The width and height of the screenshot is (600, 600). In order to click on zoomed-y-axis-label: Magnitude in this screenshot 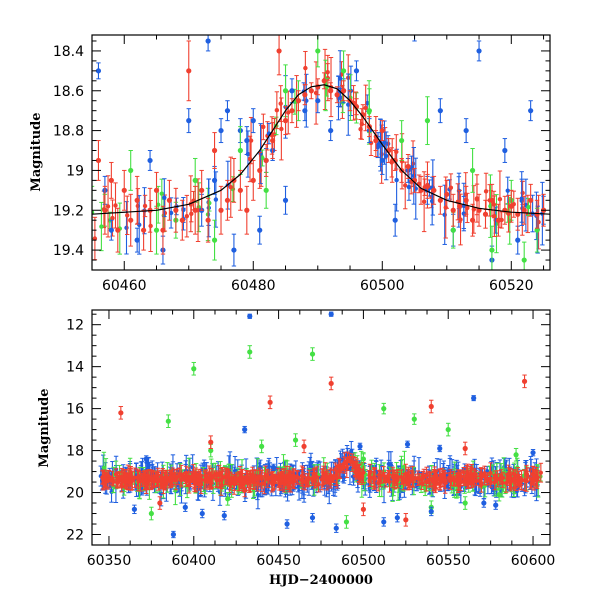, I will do `click(36, 151)`.